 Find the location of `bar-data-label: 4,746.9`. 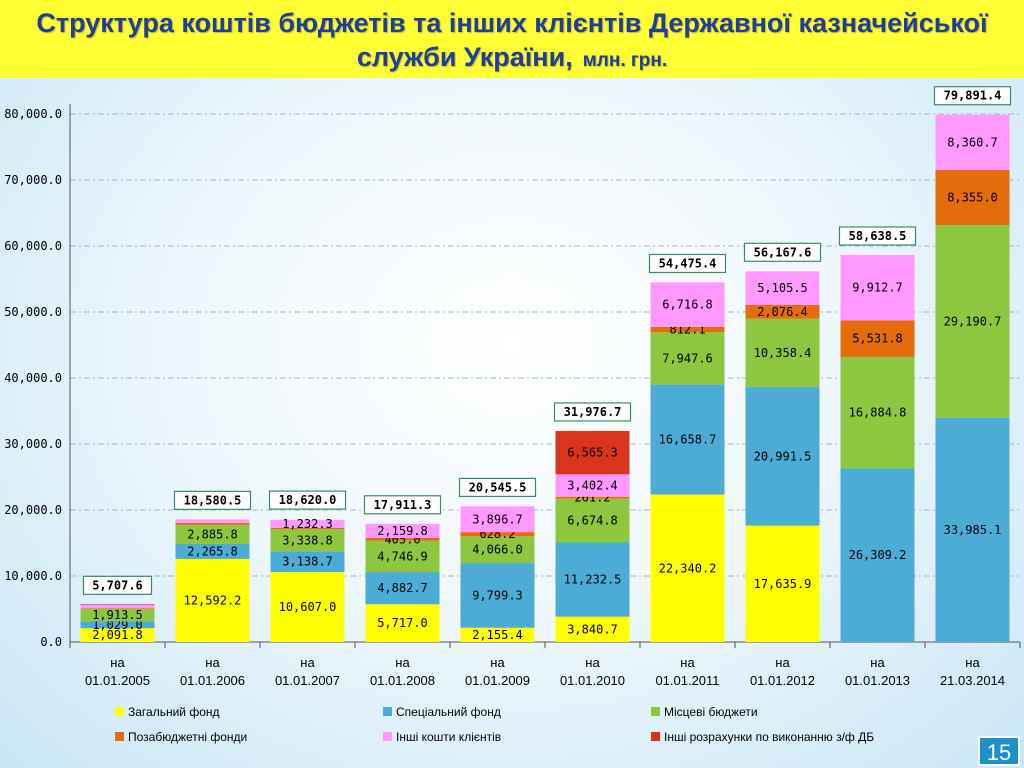

bar-data-label: 4,746.9 is located at coordinates (402, 556).